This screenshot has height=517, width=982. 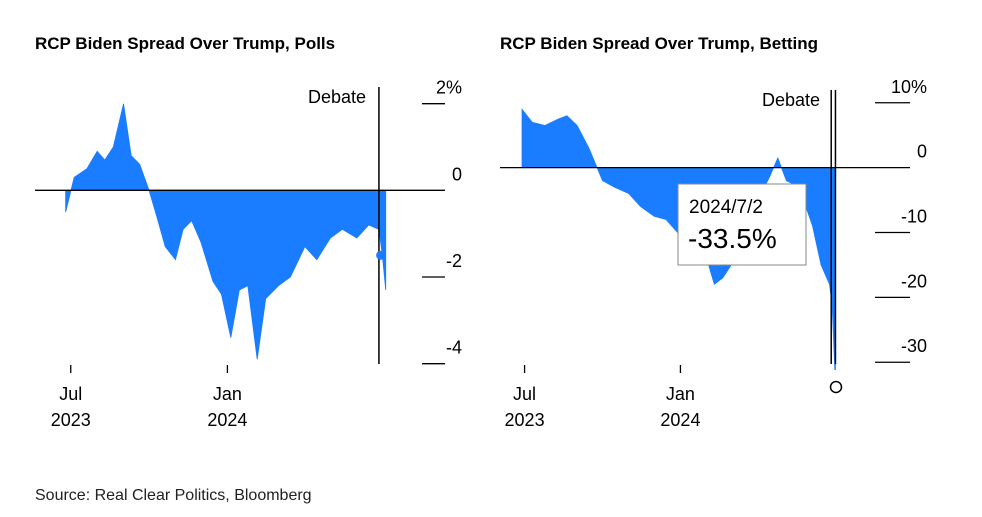 What do you see at coordinates (449, 88) in the screenshot?
I see `y-tick-label: 2%` at bounding box center [449, 88].